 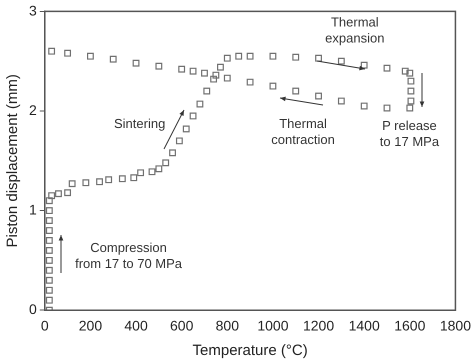 I want to click on y-tick-label: 1, so click(x=32, y=209).